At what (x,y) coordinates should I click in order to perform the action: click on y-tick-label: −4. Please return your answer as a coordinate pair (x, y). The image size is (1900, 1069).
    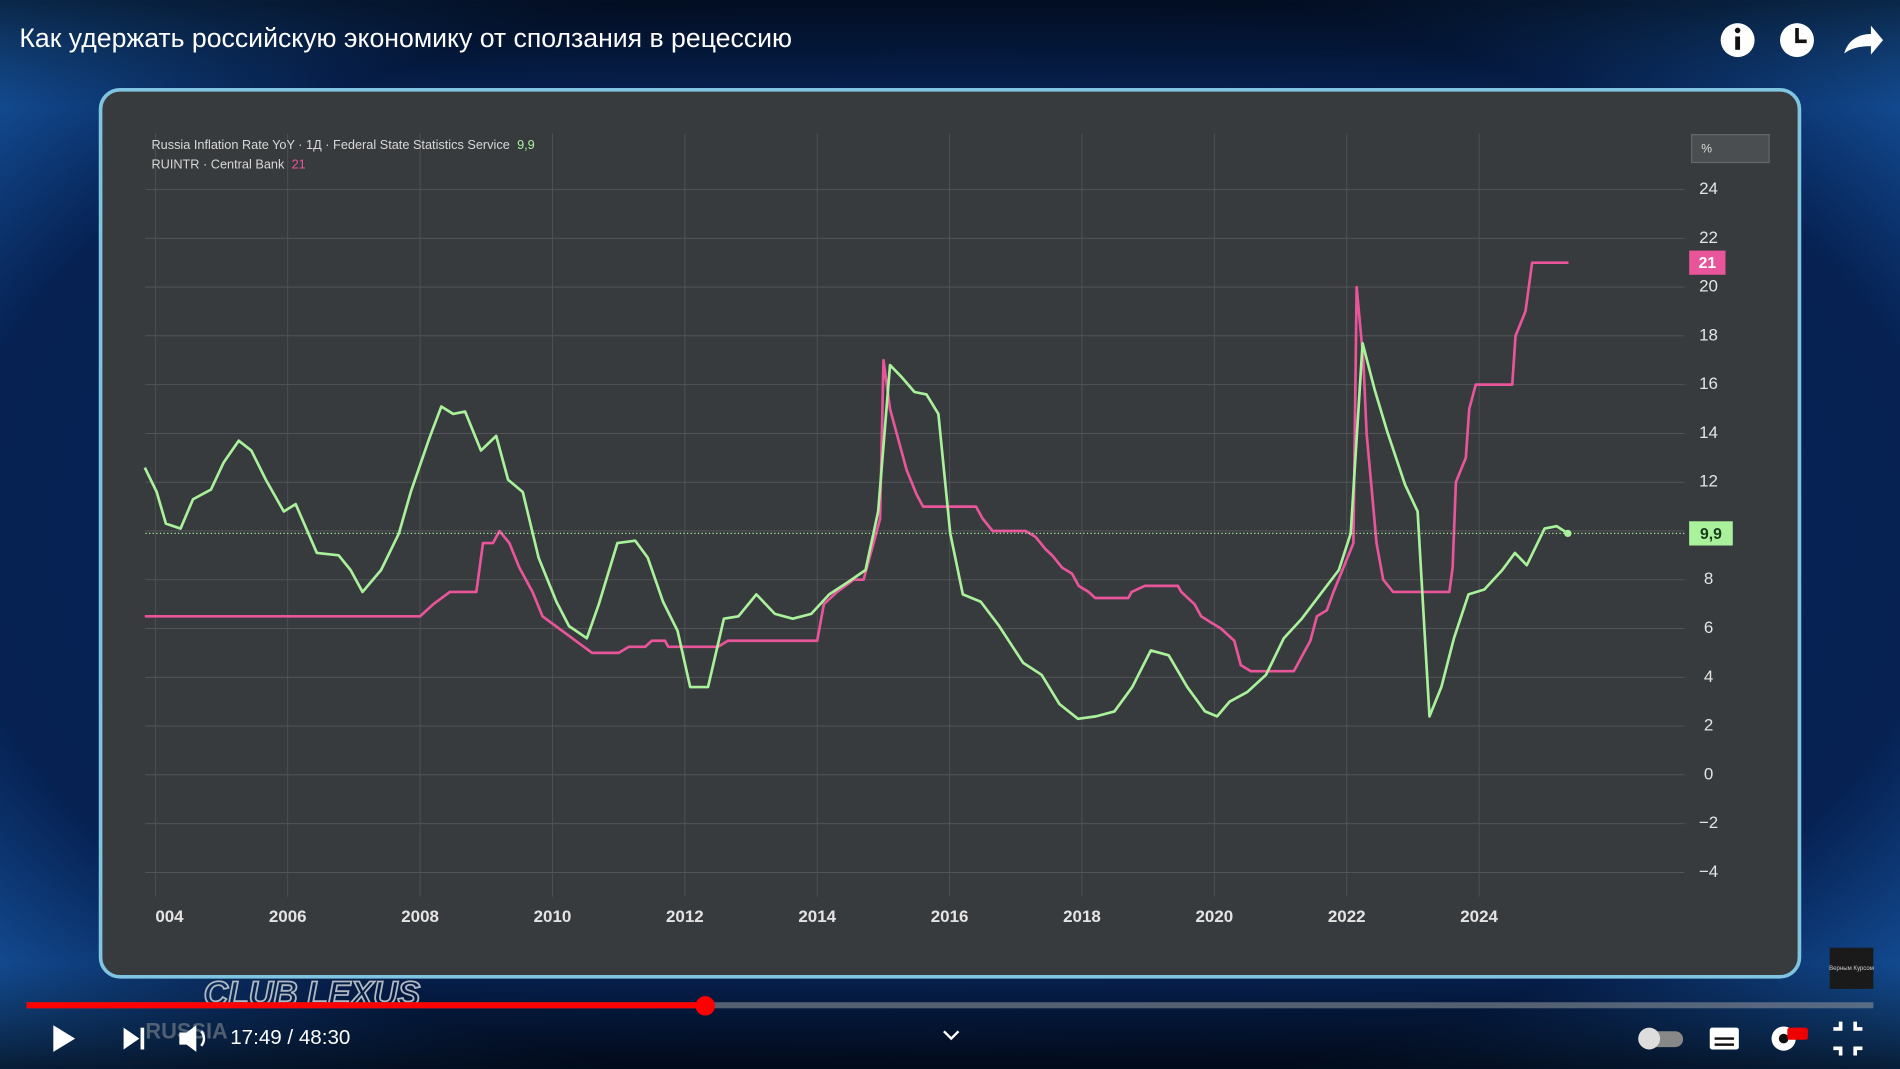
    Looking at the image, I should click on (1708, 871).